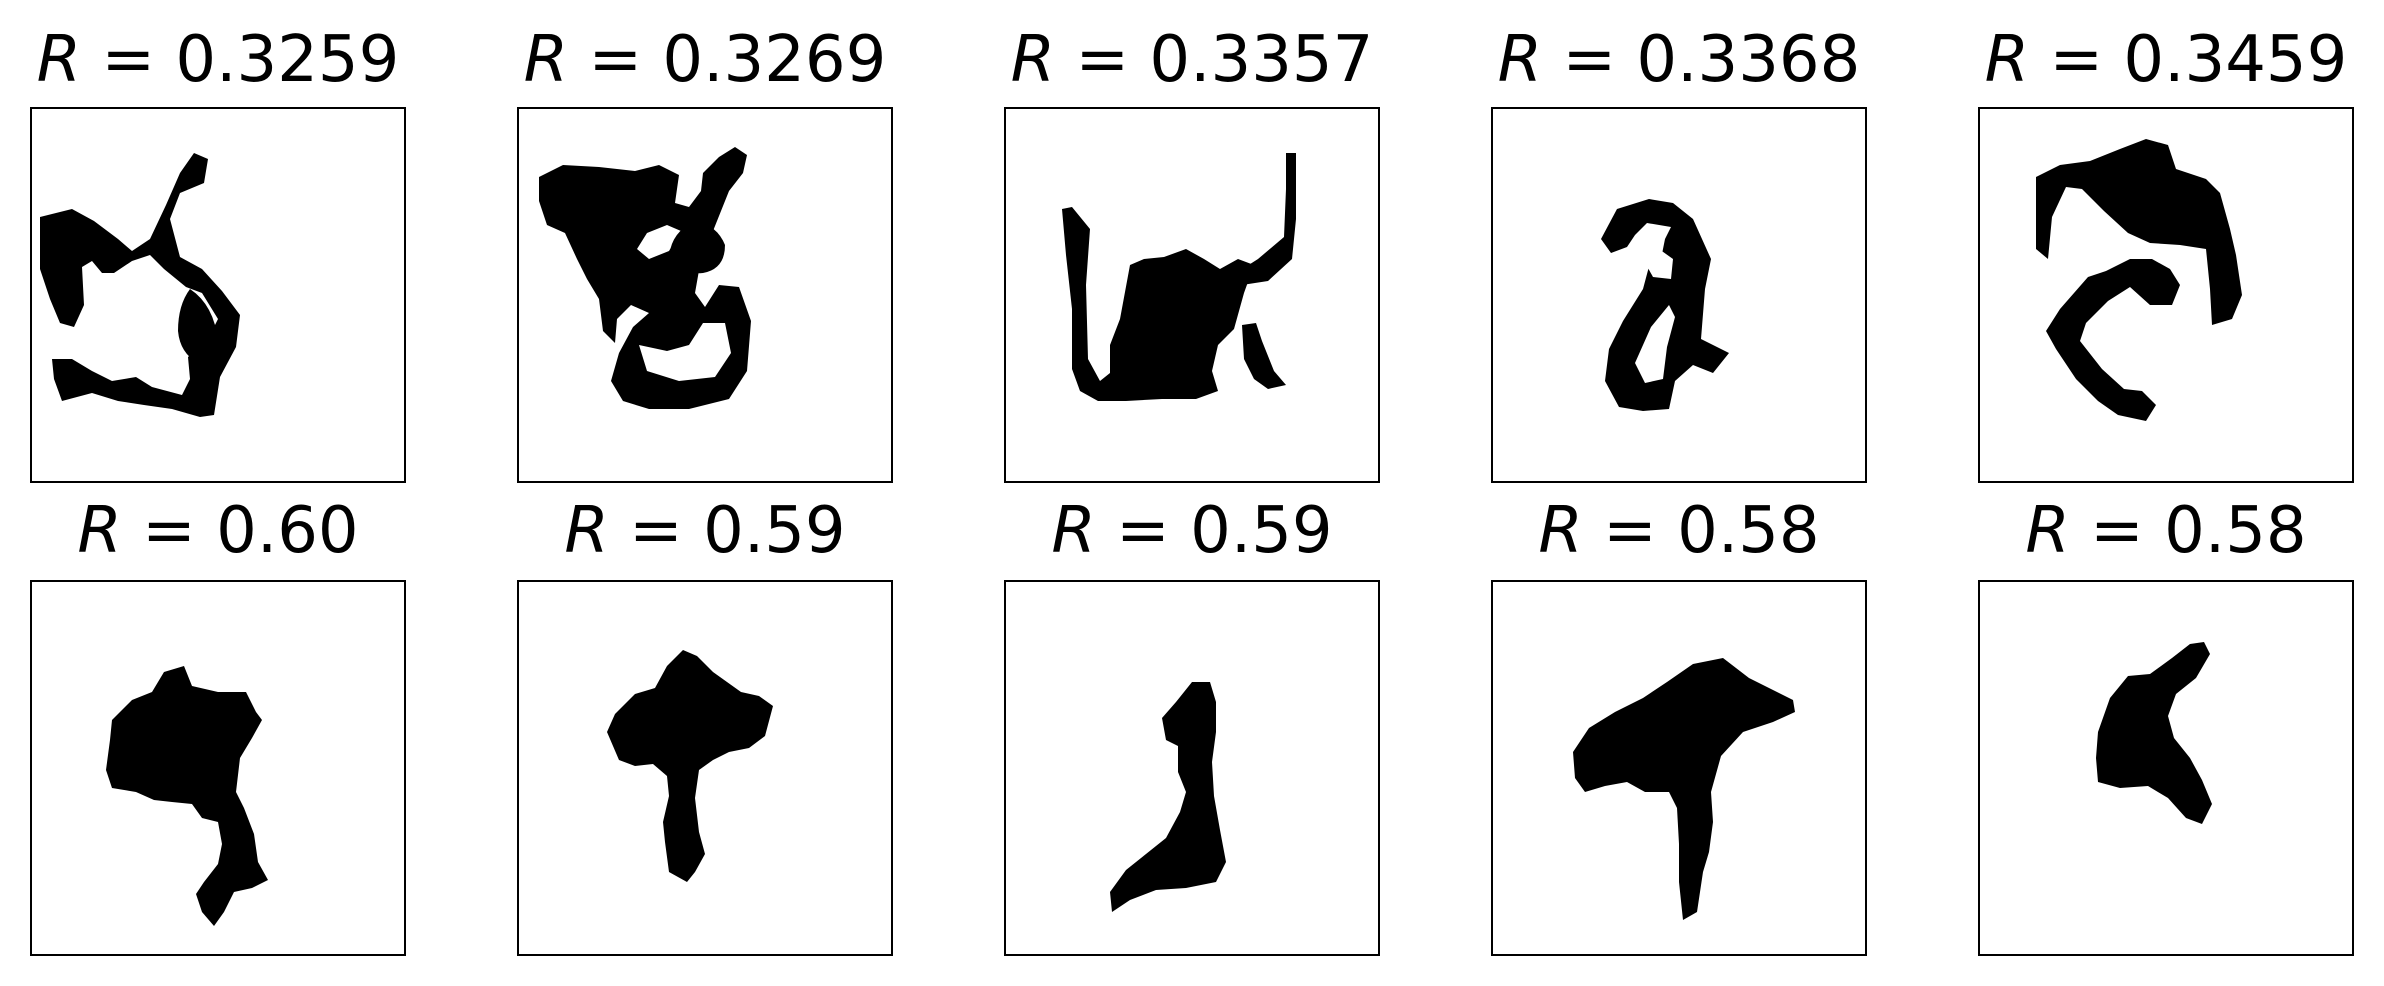 The width and height of the screenshot is (2384, 986). I want to click on blob-mushroom-icon, so click(690, 766).